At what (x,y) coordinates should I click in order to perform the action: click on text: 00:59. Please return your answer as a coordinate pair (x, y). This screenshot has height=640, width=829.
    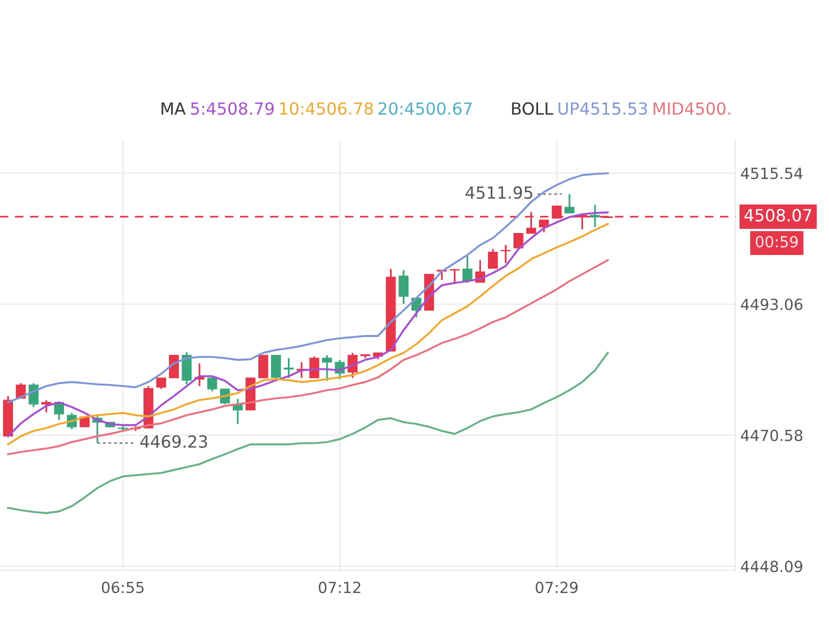
    Looking at the image, I should click on (777, 242).